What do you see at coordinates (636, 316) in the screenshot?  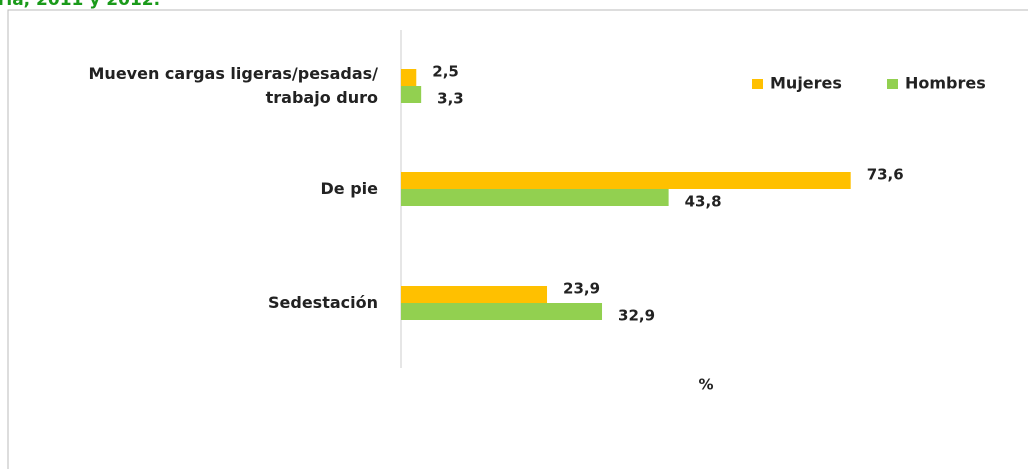 I see `value-label: 32,9` at bounding box center [636, 316].